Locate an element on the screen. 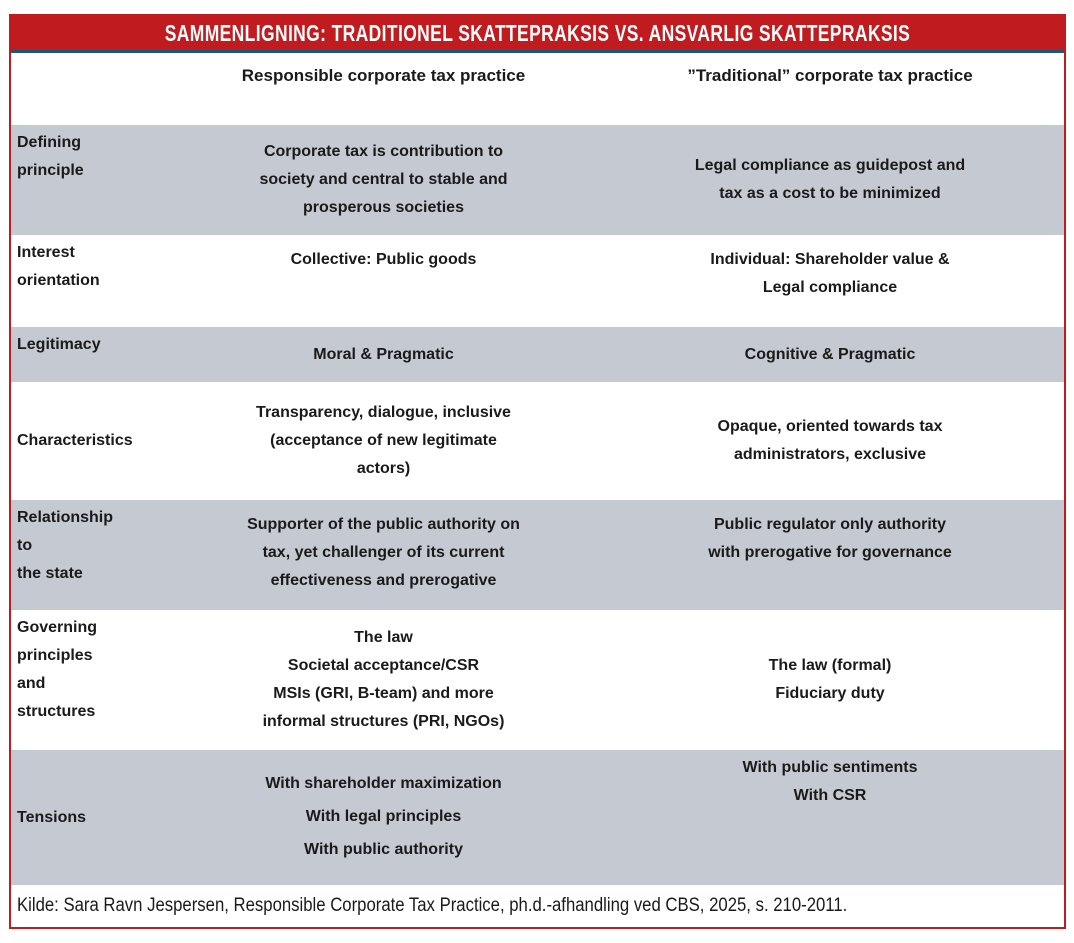 This screenshot has width=1074, height=943. cell-governing-traditional: The law (formal) Fiduciary duty is located at coordinates (830, 679).